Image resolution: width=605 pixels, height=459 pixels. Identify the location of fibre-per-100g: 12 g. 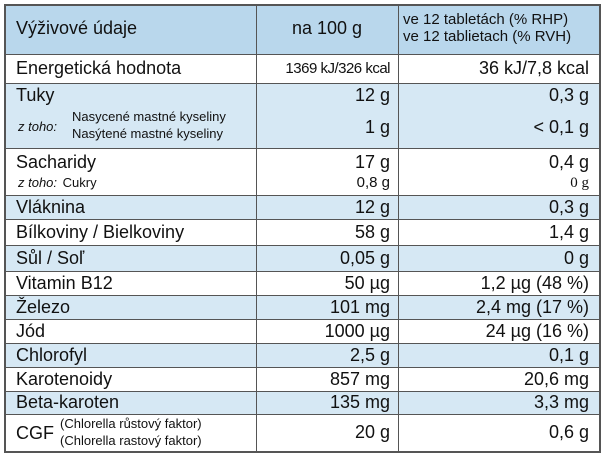
(372, 207).